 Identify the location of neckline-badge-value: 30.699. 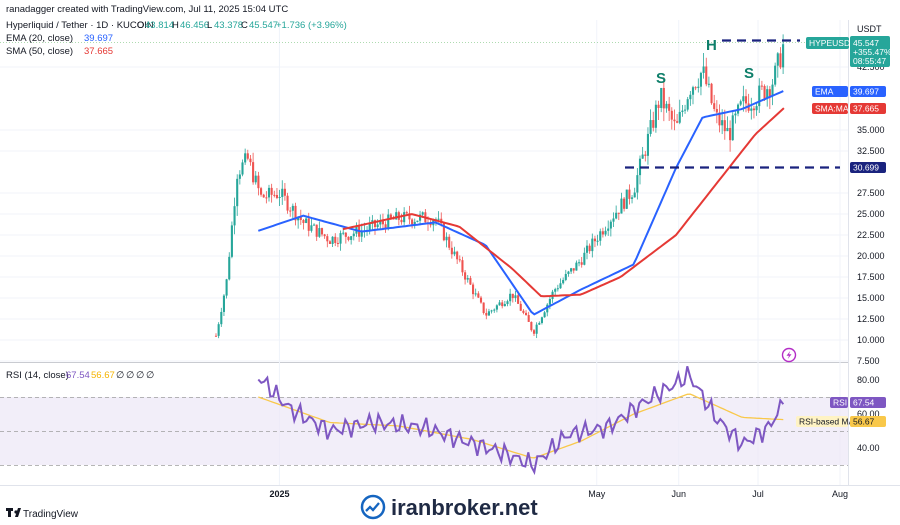
(866, 168).